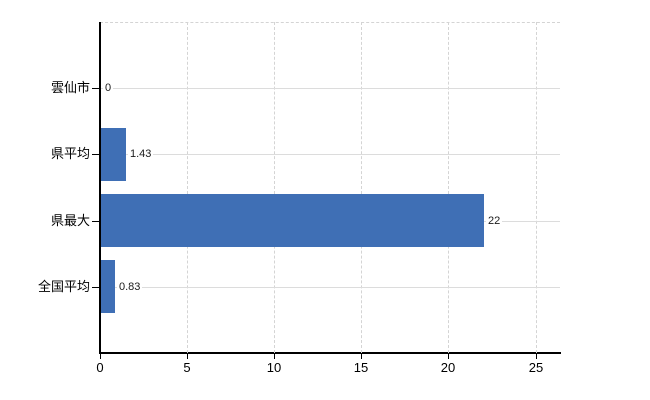 Image resolution: width=650 pixels, height=400 pixels. I want to click on y-axis, so click(100, 188).